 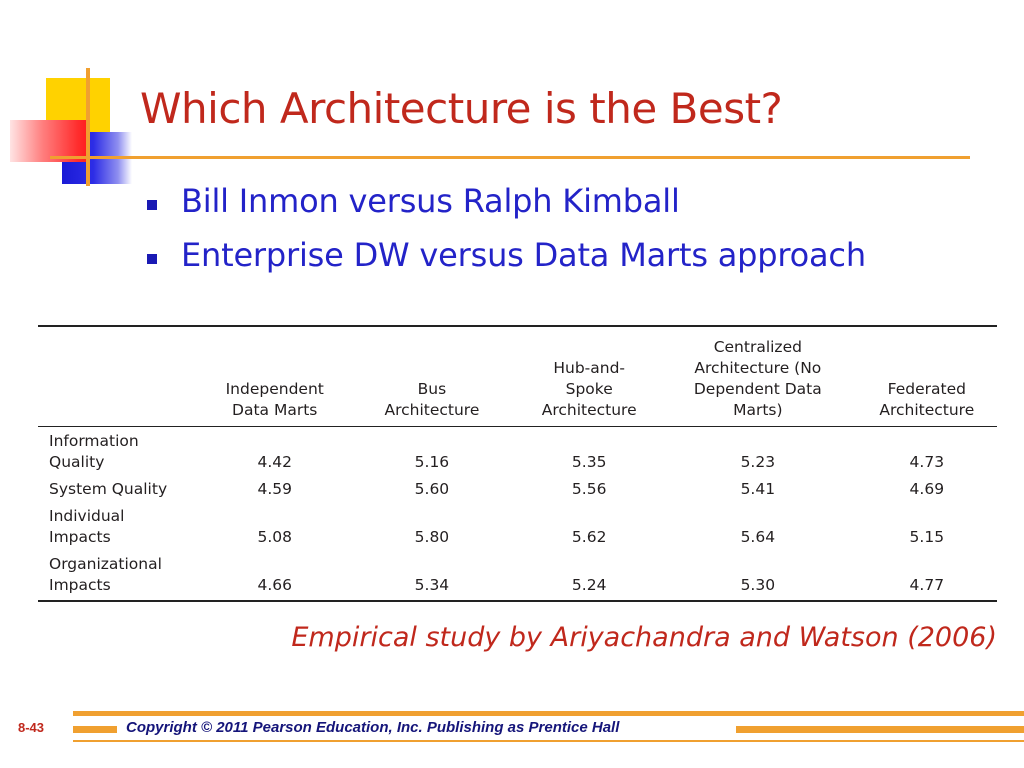 What do you see at coordinates (548, 713) in the screenshot?
I see `footer-rule-top` at bounding box center [548, 713].